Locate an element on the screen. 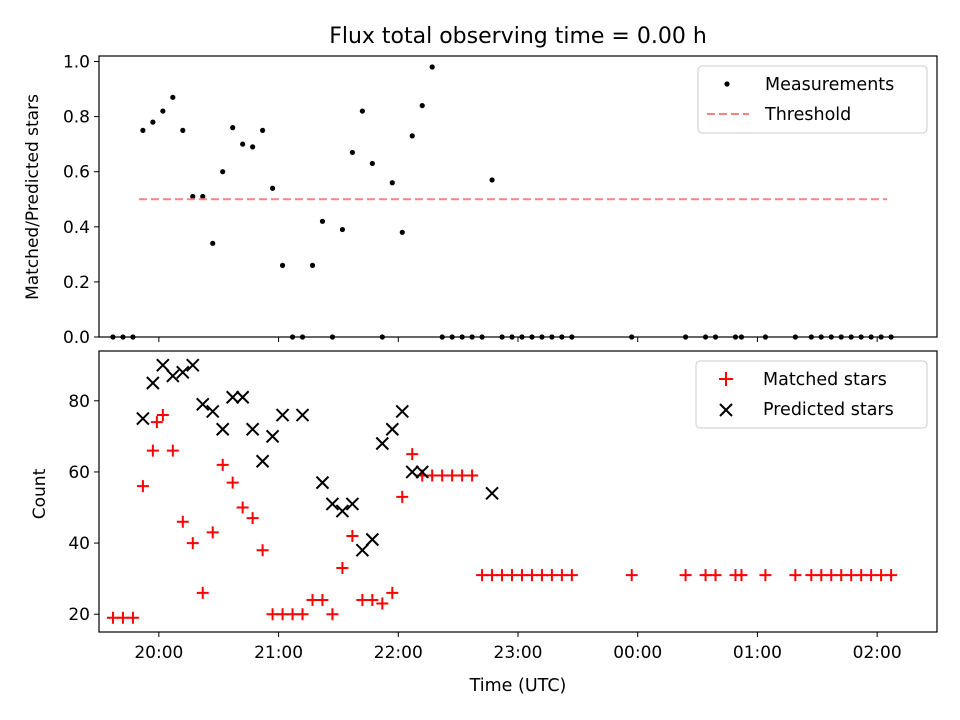 The image size is (960, 720). legend-marker-measurements is located at coordinates (727, 84).